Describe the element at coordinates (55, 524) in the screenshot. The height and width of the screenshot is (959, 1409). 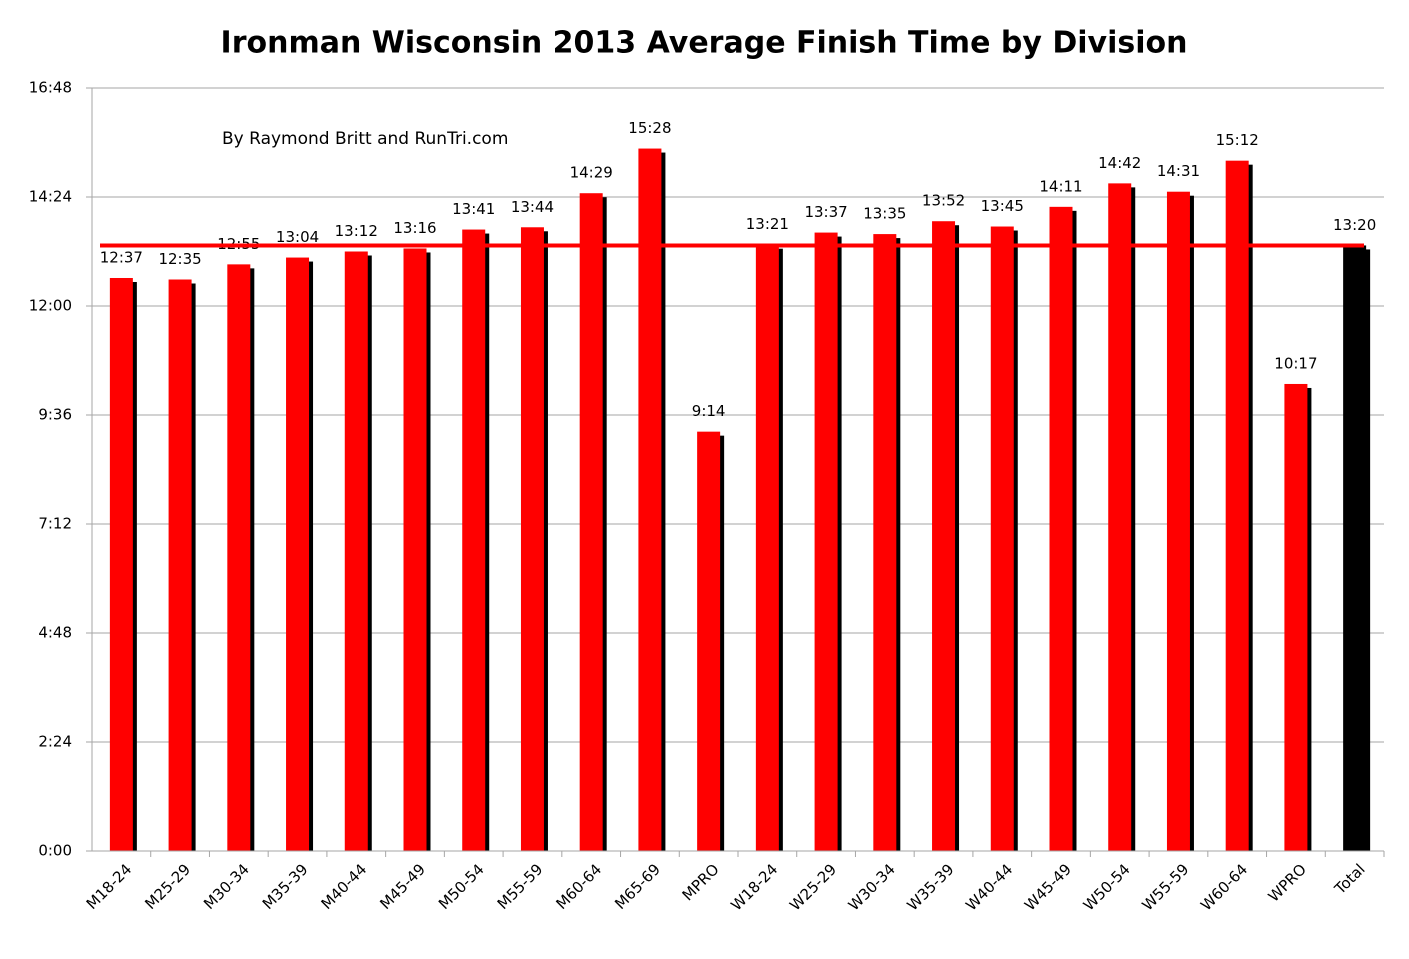
I see `y-tick-label: 7:12` at that location.